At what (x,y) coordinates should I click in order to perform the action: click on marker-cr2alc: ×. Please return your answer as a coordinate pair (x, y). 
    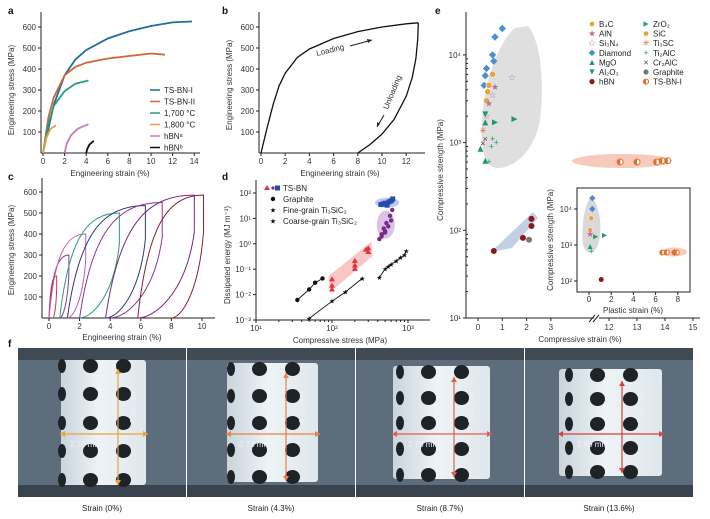
    Looking at the image, I should click on (485, 139).